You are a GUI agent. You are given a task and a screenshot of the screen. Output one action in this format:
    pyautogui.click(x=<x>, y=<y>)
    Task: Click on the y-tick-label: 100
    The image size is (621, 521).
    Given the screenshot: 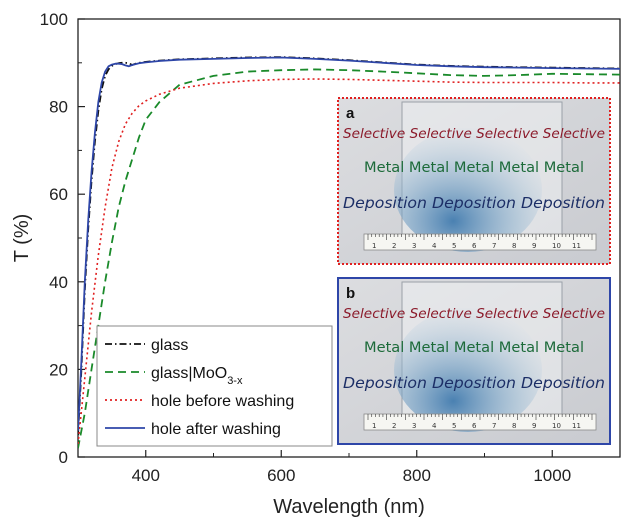 What is the action you would take?
    pyautogui.click(x=54, y=19)
    